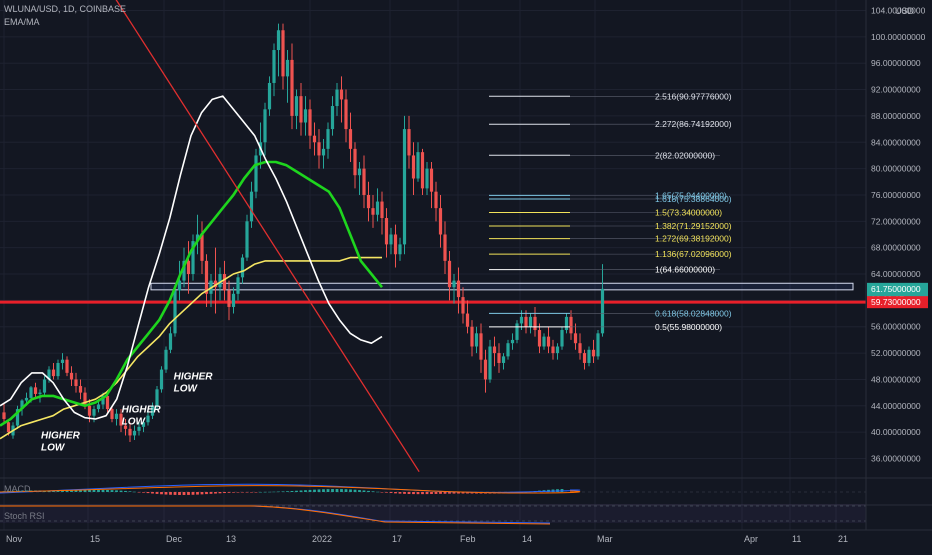 The width and height of the screenshot is (932, 555). What do you see at coordinates (693, 124) in the screenshot?
I see `fib-level-label: 2.272(86.74192000)` at bounding box center [693, 124].